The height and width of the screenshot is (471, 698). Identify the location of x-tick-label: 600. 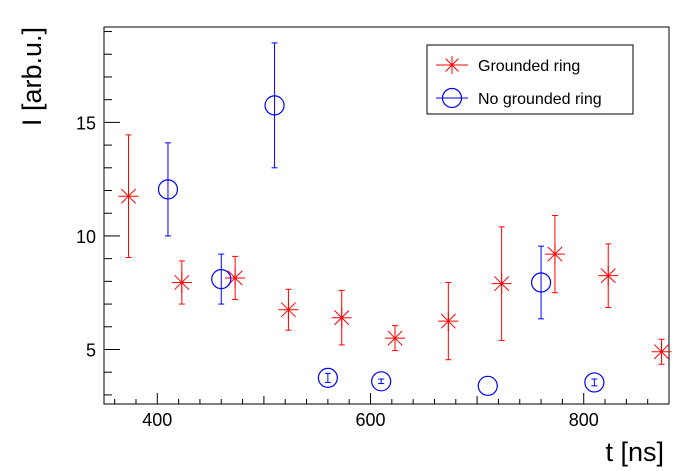
(370, 420).